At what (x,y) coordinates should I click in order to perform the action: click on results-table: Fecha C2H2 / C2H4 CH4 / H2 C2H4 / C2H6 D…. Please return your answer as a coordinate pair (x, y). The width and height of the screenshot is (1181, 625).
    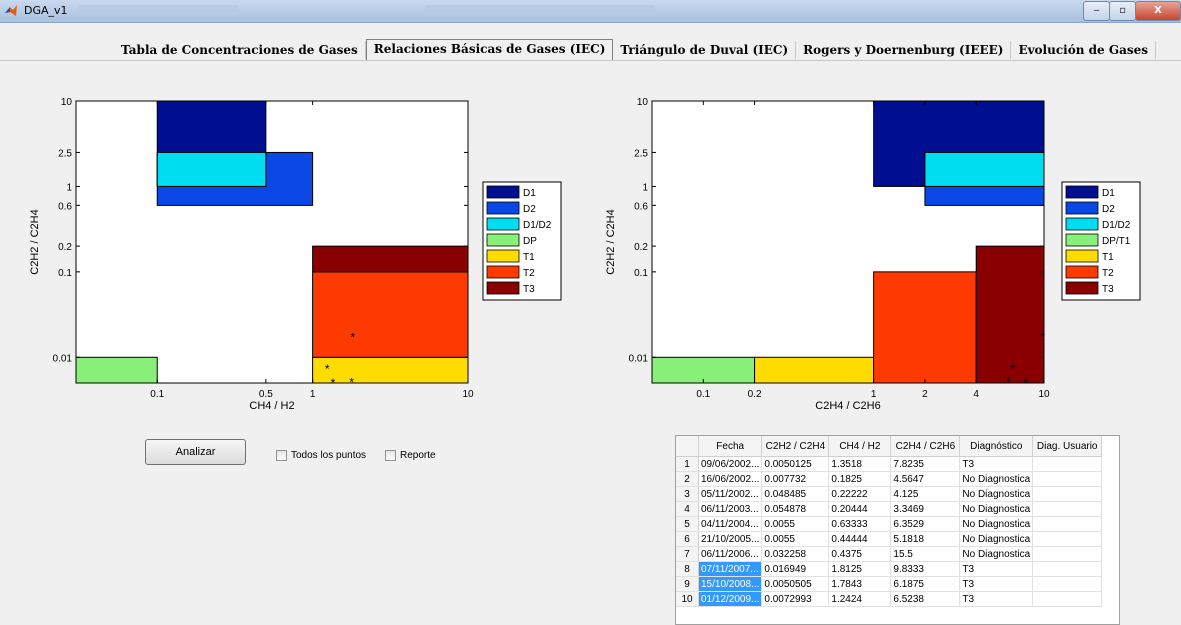
    Looking at the image, I should click on (897, 530).